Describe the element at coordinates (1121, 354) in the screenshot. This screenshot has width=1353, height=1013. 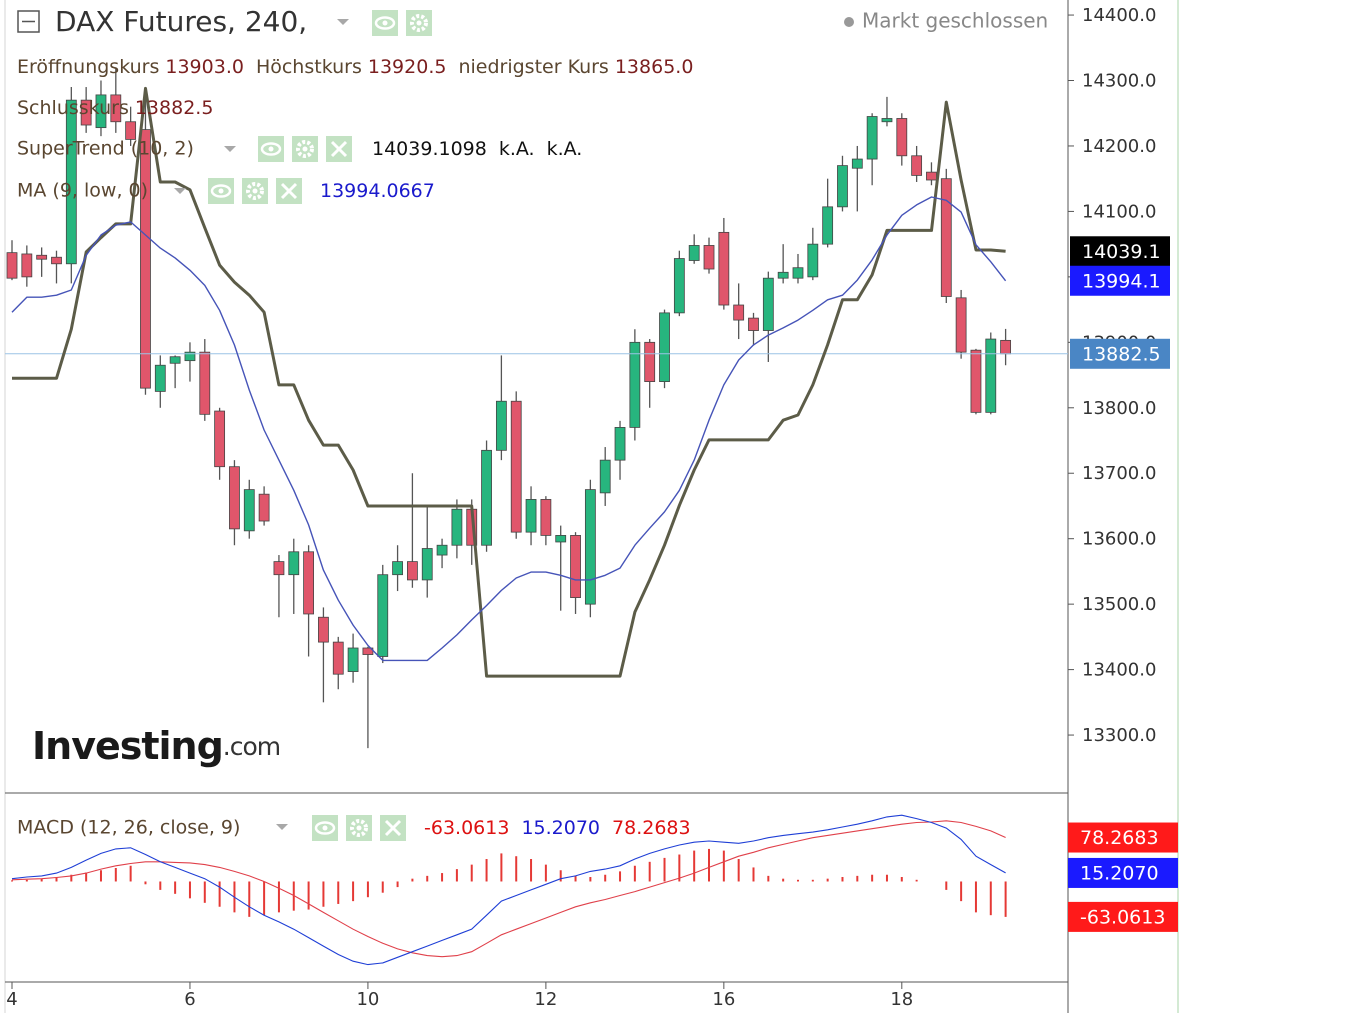
I see `price-label: 13882.5` at that location.